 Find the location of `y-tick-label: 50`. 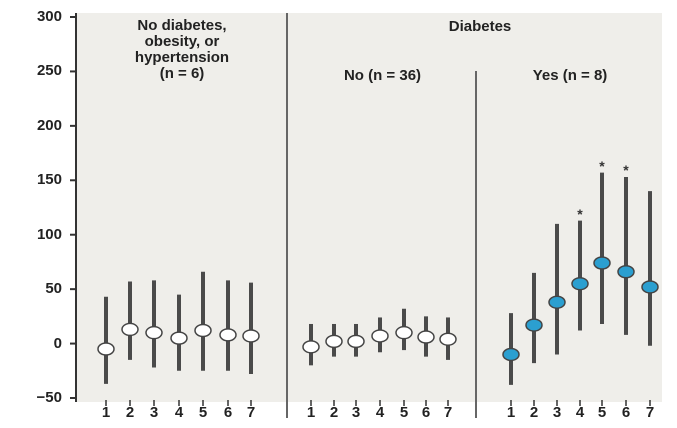

y-tick-label: 50 is located at coordinates (53, 289).